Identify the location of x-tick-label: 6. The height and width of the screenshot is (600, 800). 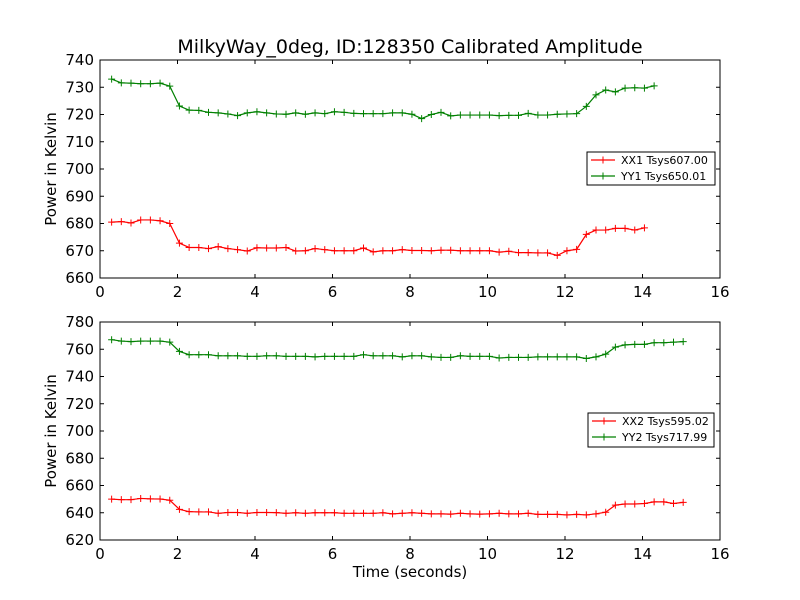
(333, 292).